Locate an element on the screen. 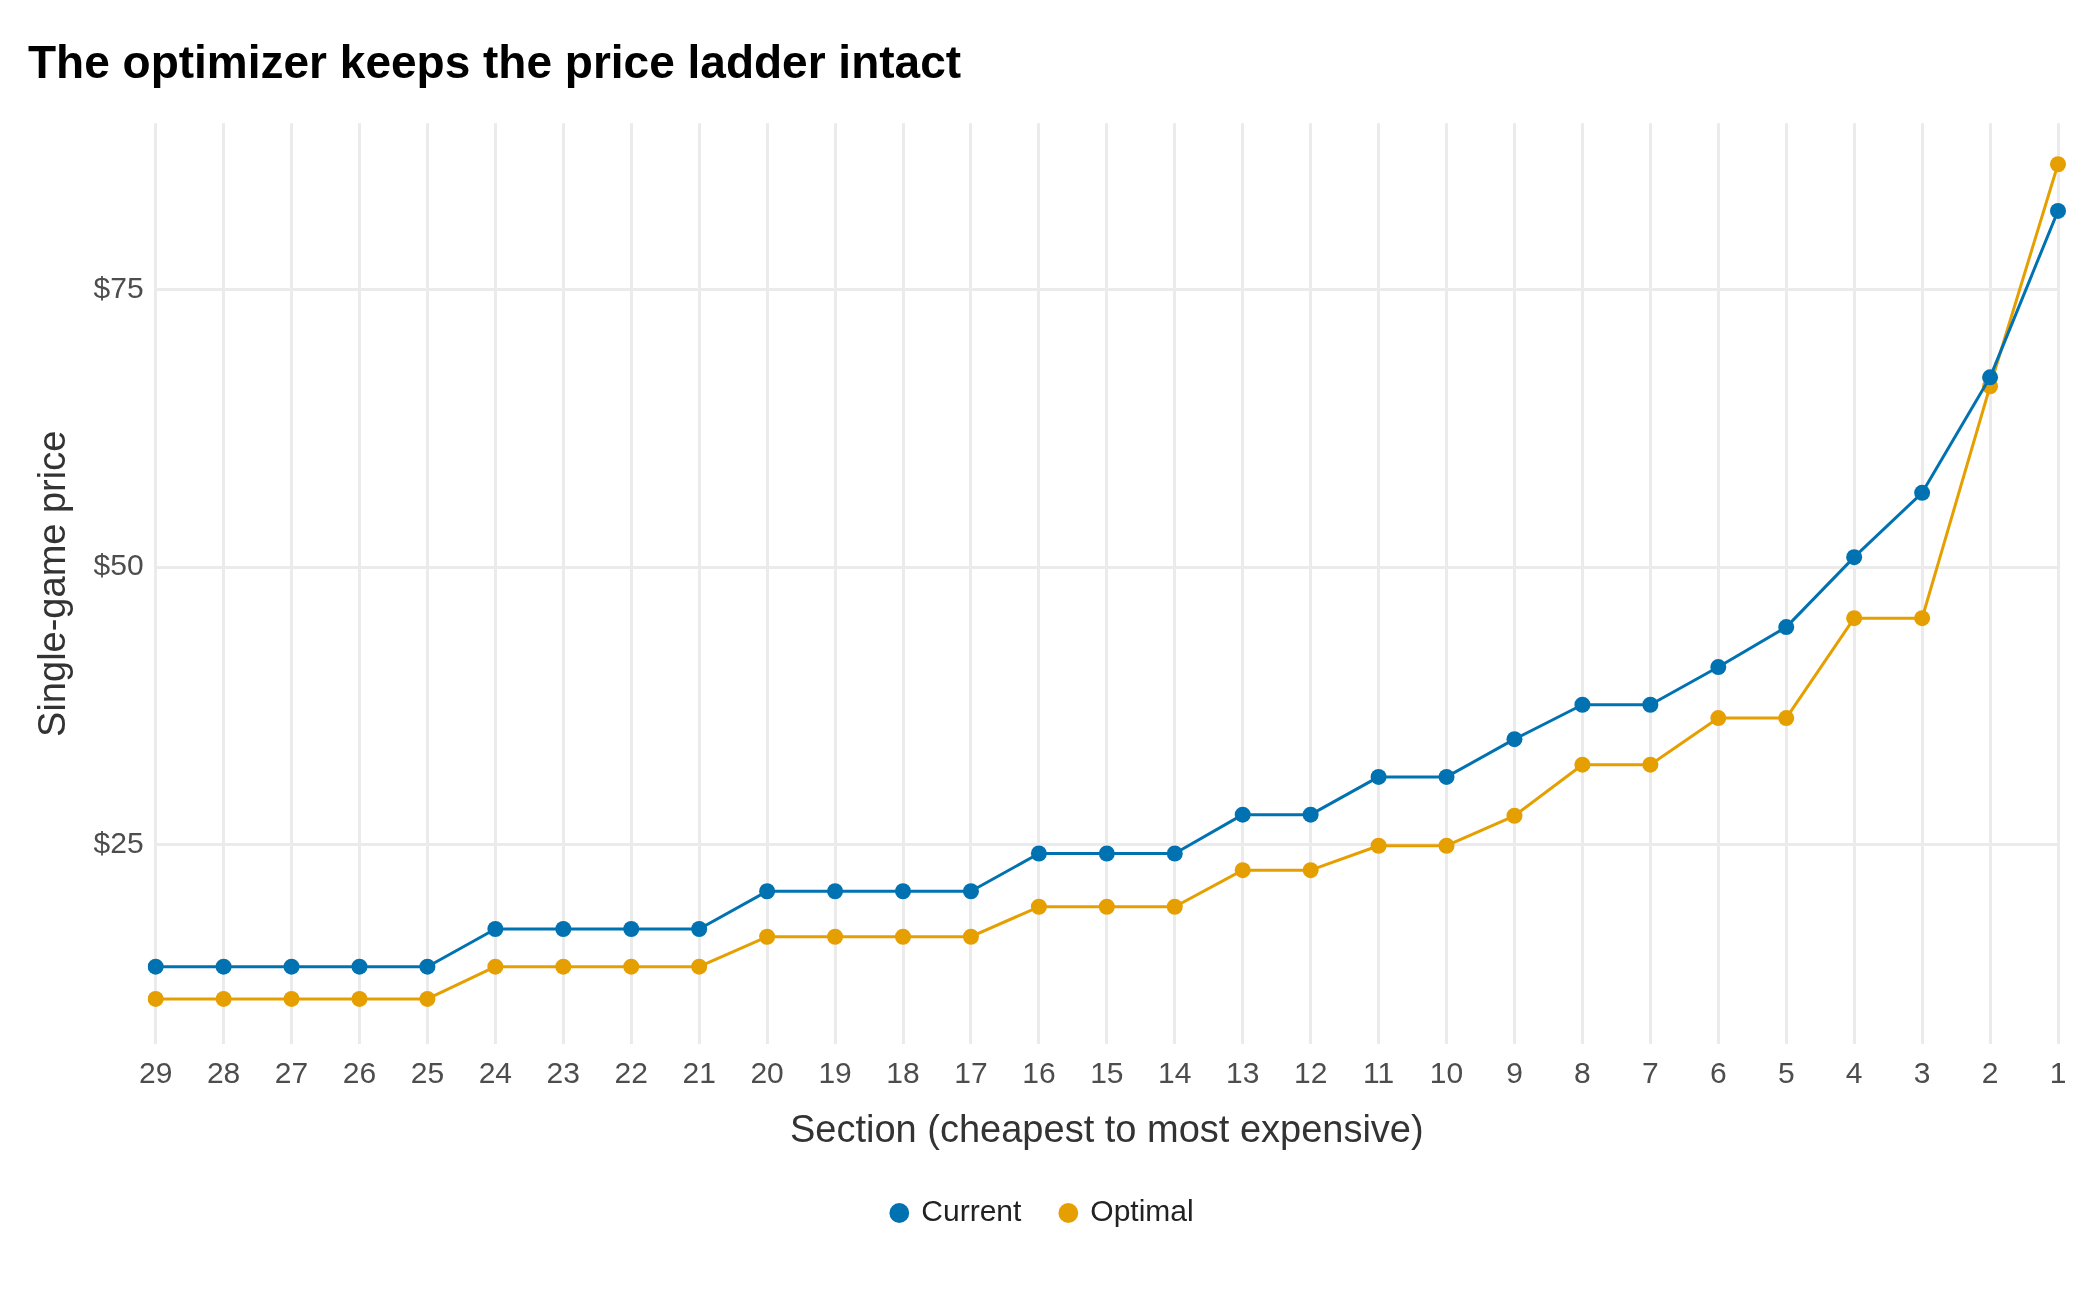 Image resolution: width=2100 pixels, height=1290 pixels. y-axis-title: Single-game price is located at coordinates (52, 583).